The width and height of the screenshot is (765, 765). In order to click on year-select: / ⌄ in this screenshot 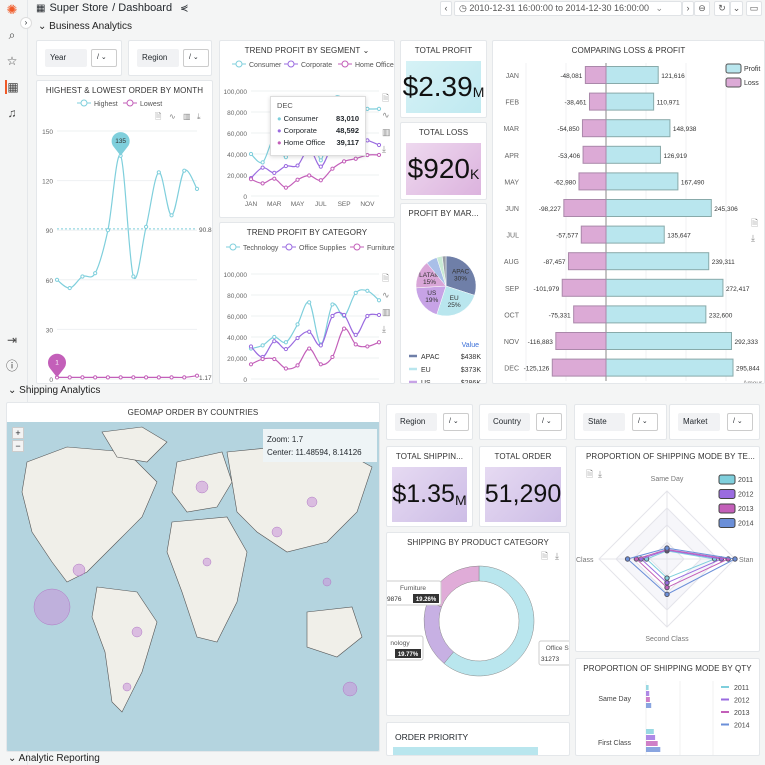, I will do `click(104, 58)`.